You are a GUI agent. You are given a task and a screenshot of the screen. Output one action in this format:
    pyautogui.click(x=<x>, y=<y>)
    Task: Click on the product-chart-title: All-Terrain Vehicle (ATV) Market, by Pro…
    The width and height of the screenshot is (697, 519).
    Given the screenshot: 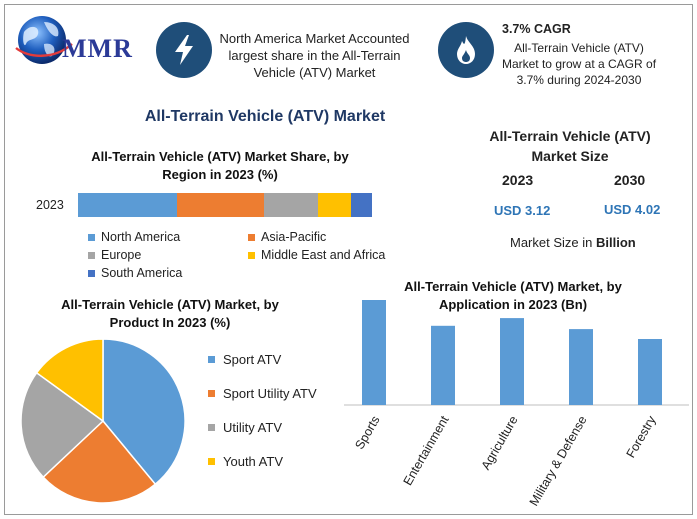 What is the action you would take?
    pyautogui.click(x=170, y=313)
    